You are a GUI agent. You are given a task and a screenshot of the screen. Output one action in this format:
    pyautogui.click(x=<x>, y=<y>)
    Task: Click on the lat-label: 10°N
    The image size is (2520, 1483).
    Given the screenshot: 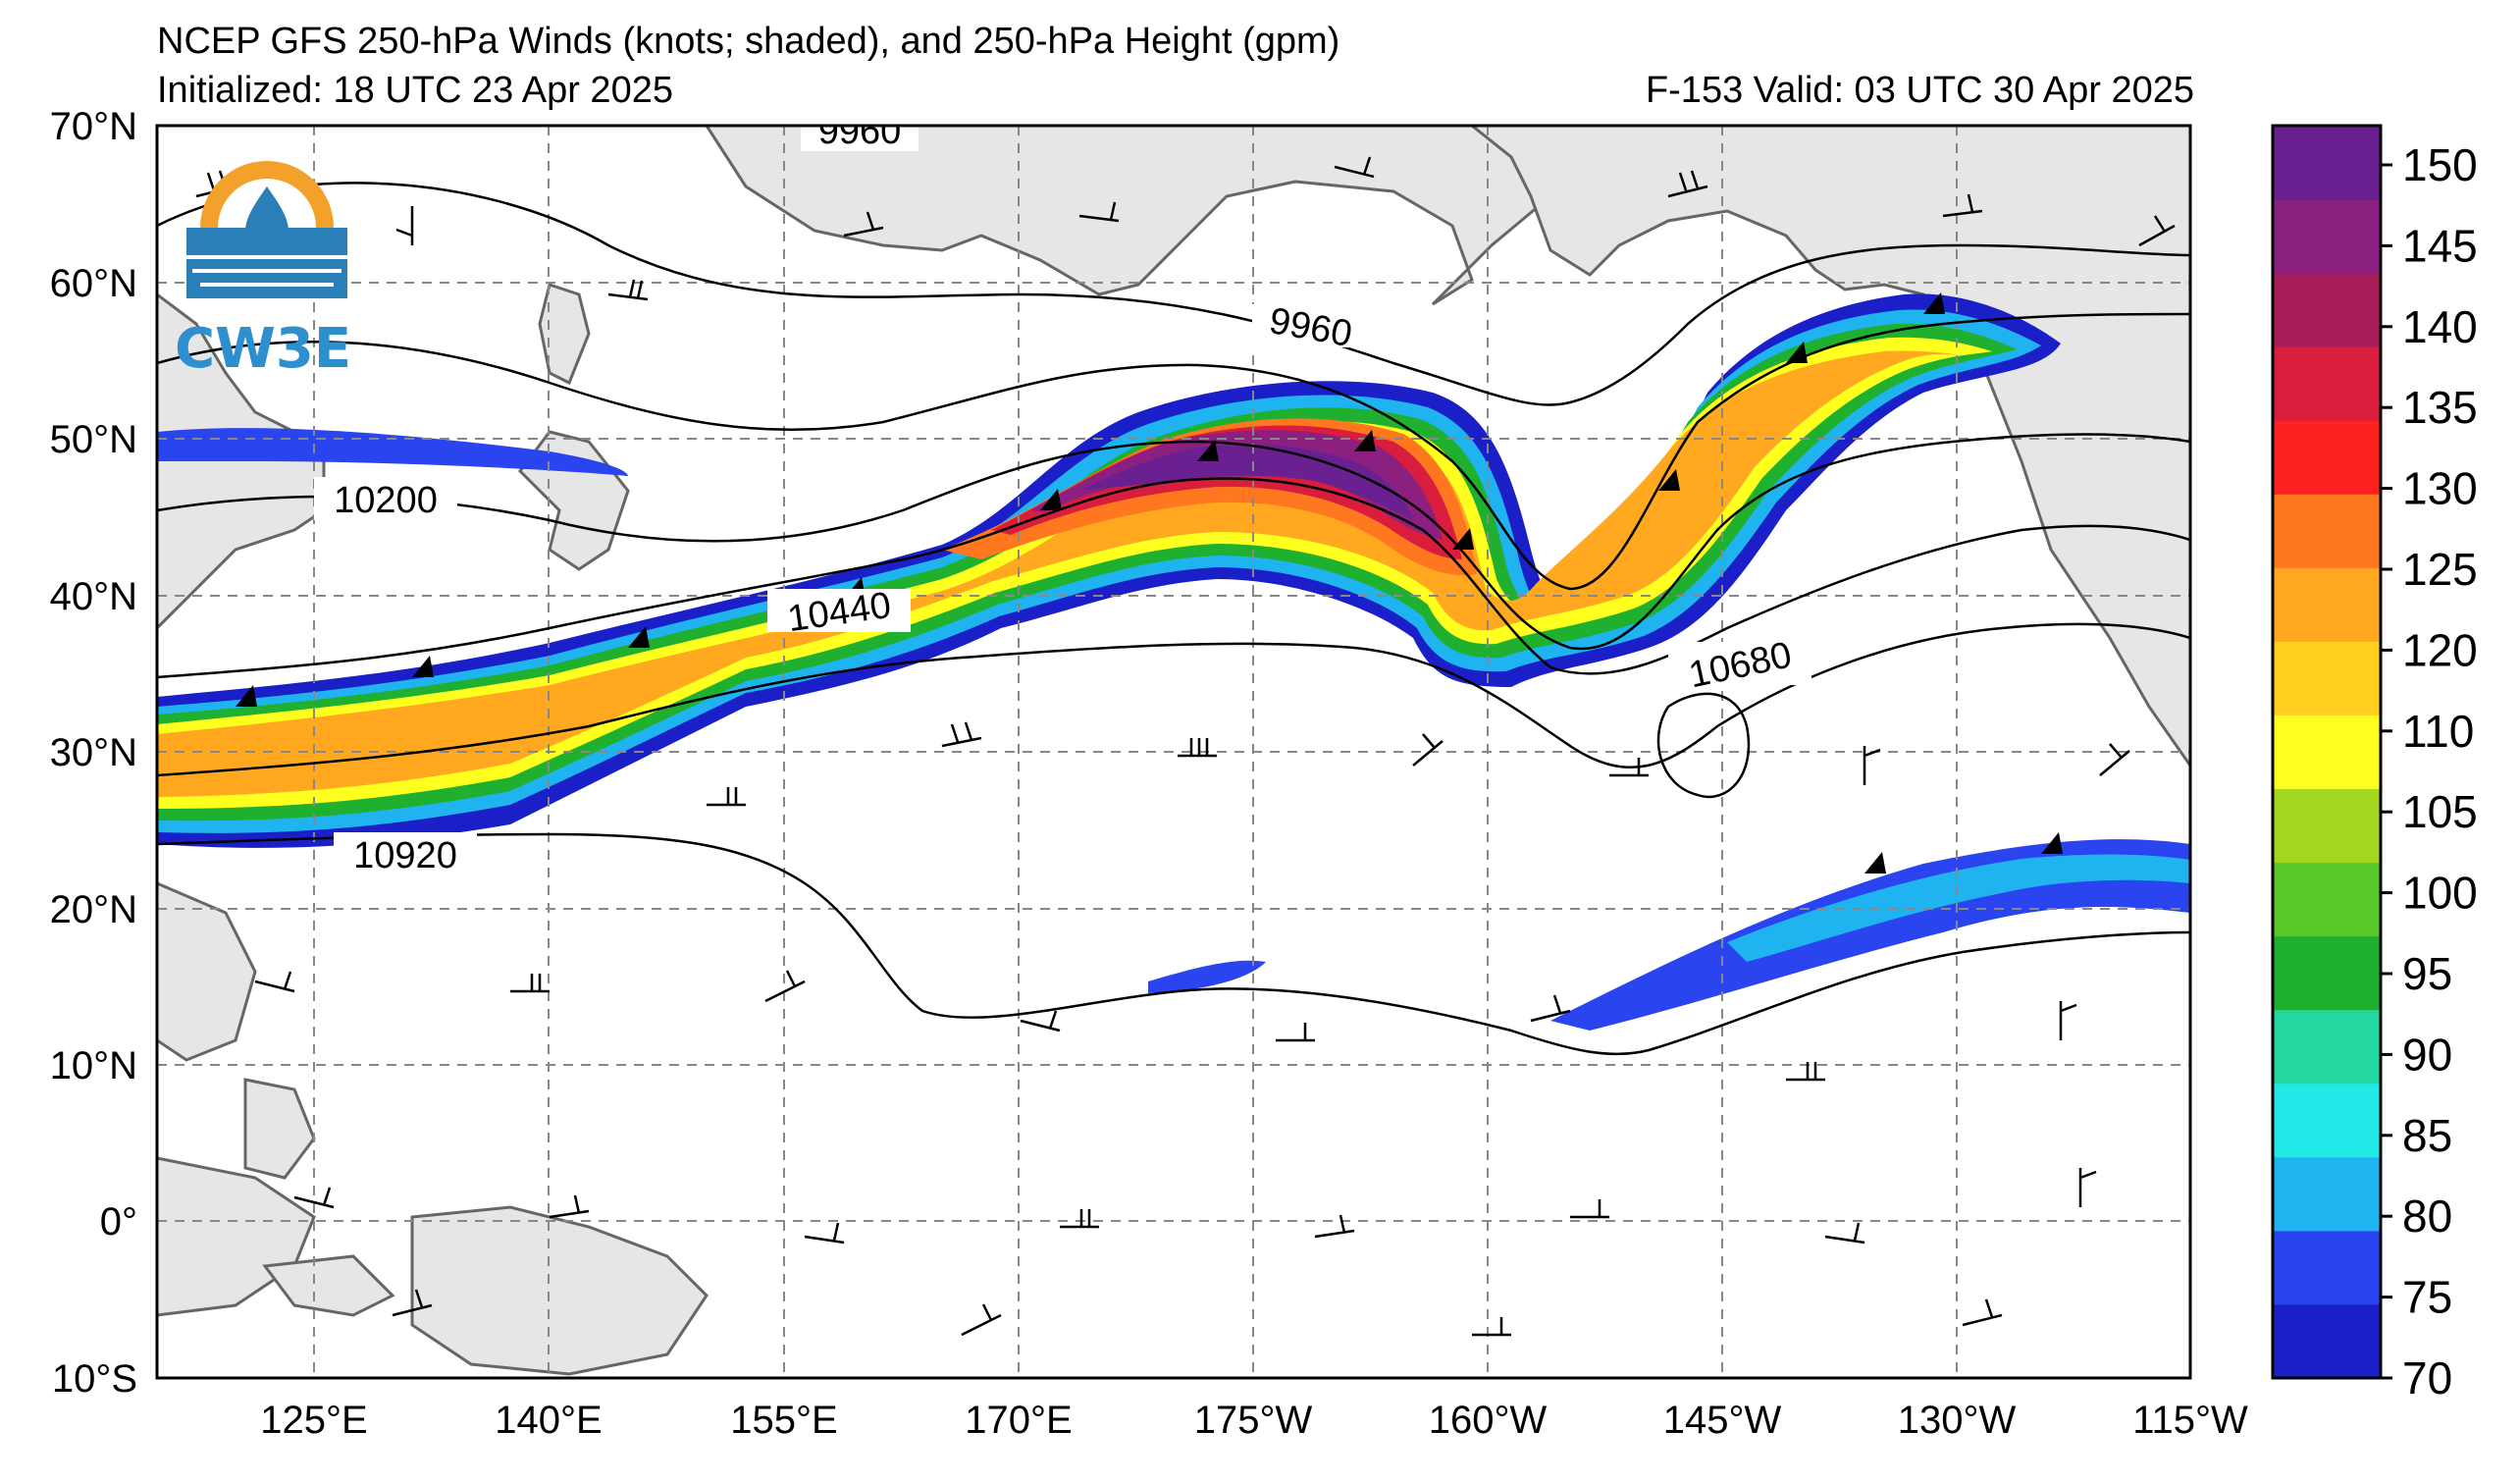 What is the action you would take?
    pyautogui.click(x=93, y=1065)
    